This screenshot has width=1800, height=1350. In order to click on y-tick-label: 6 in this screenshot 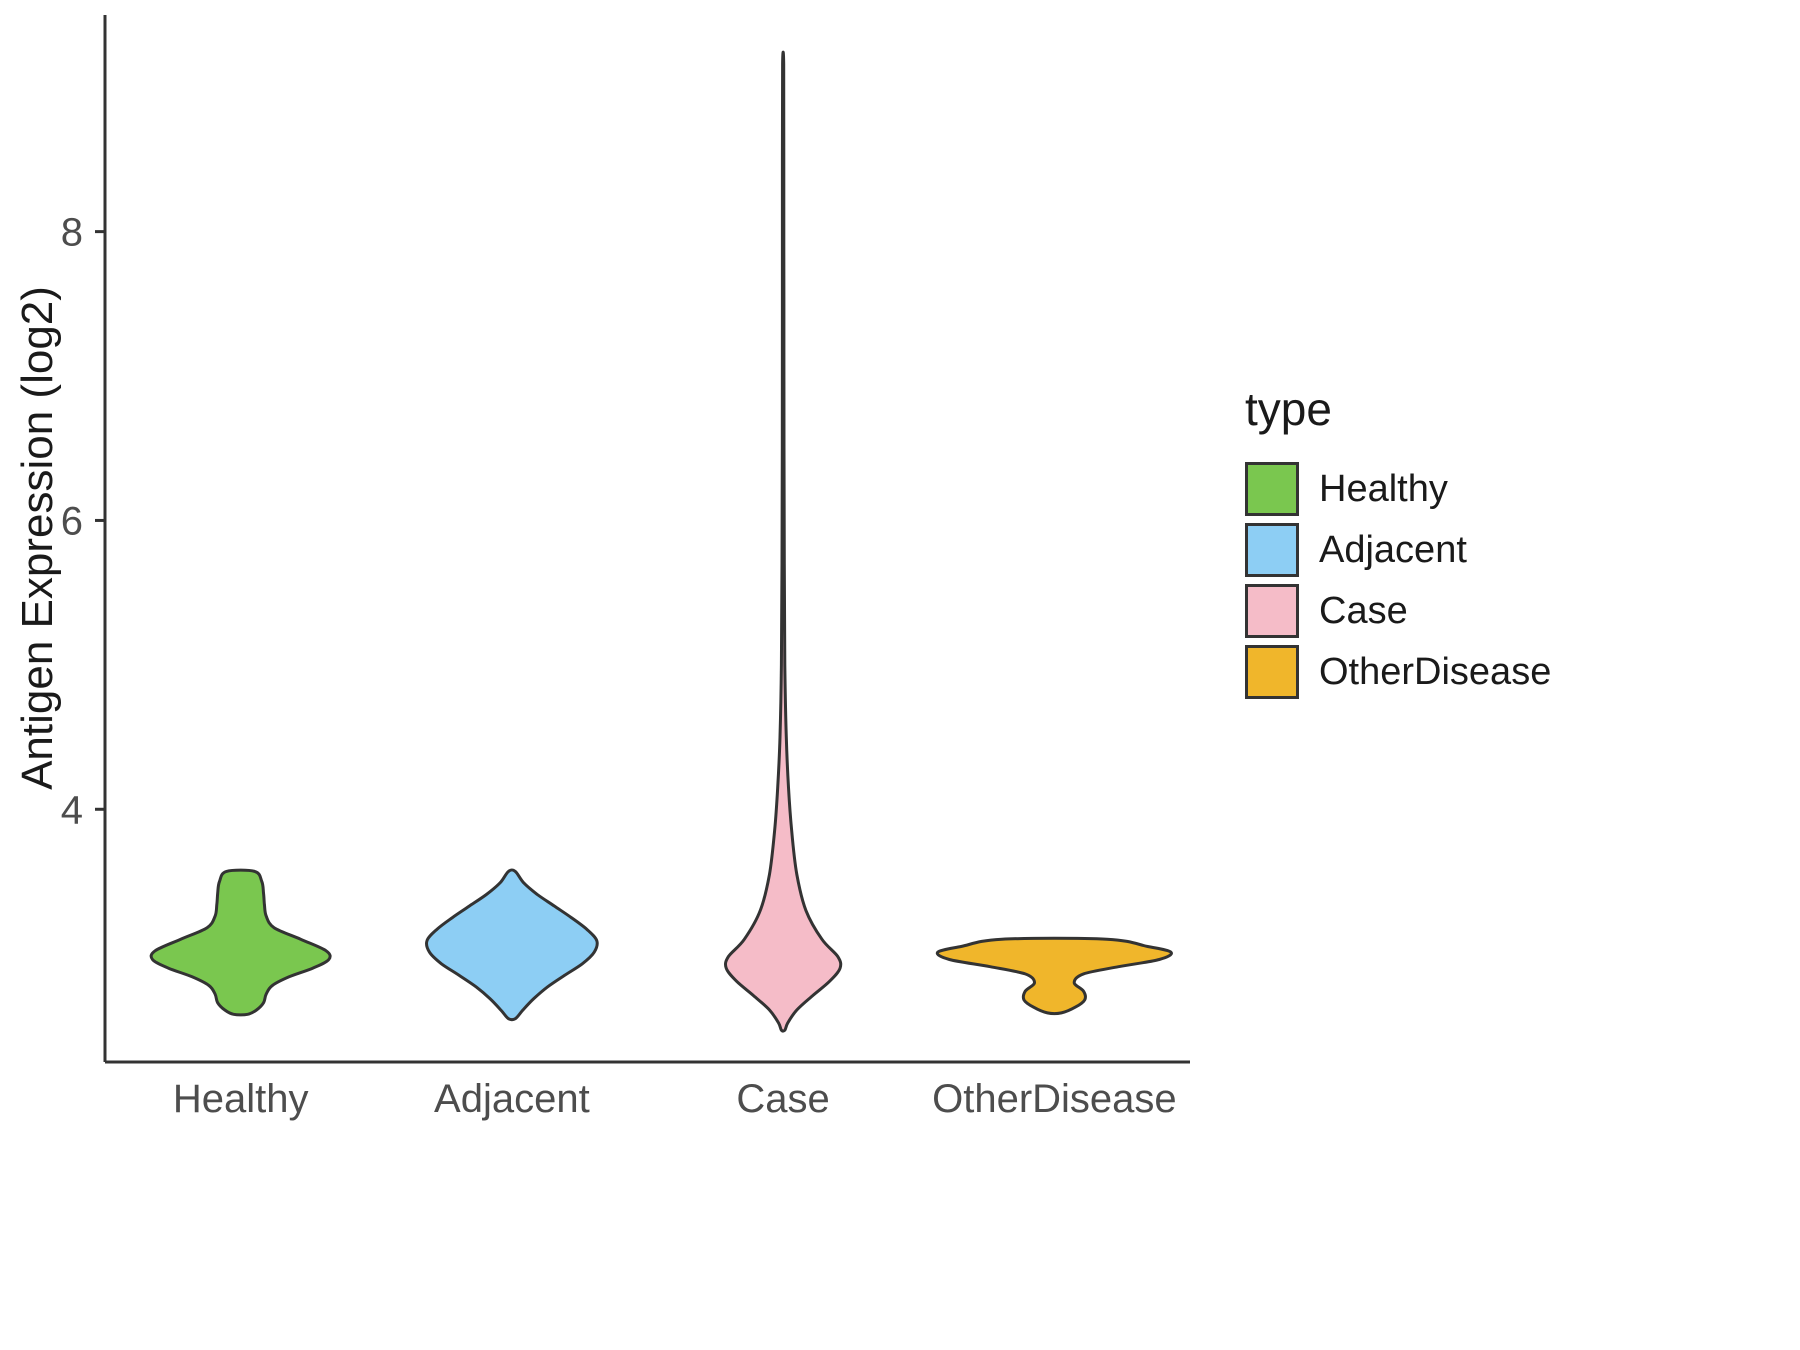, I will do `click(72, 521)`.